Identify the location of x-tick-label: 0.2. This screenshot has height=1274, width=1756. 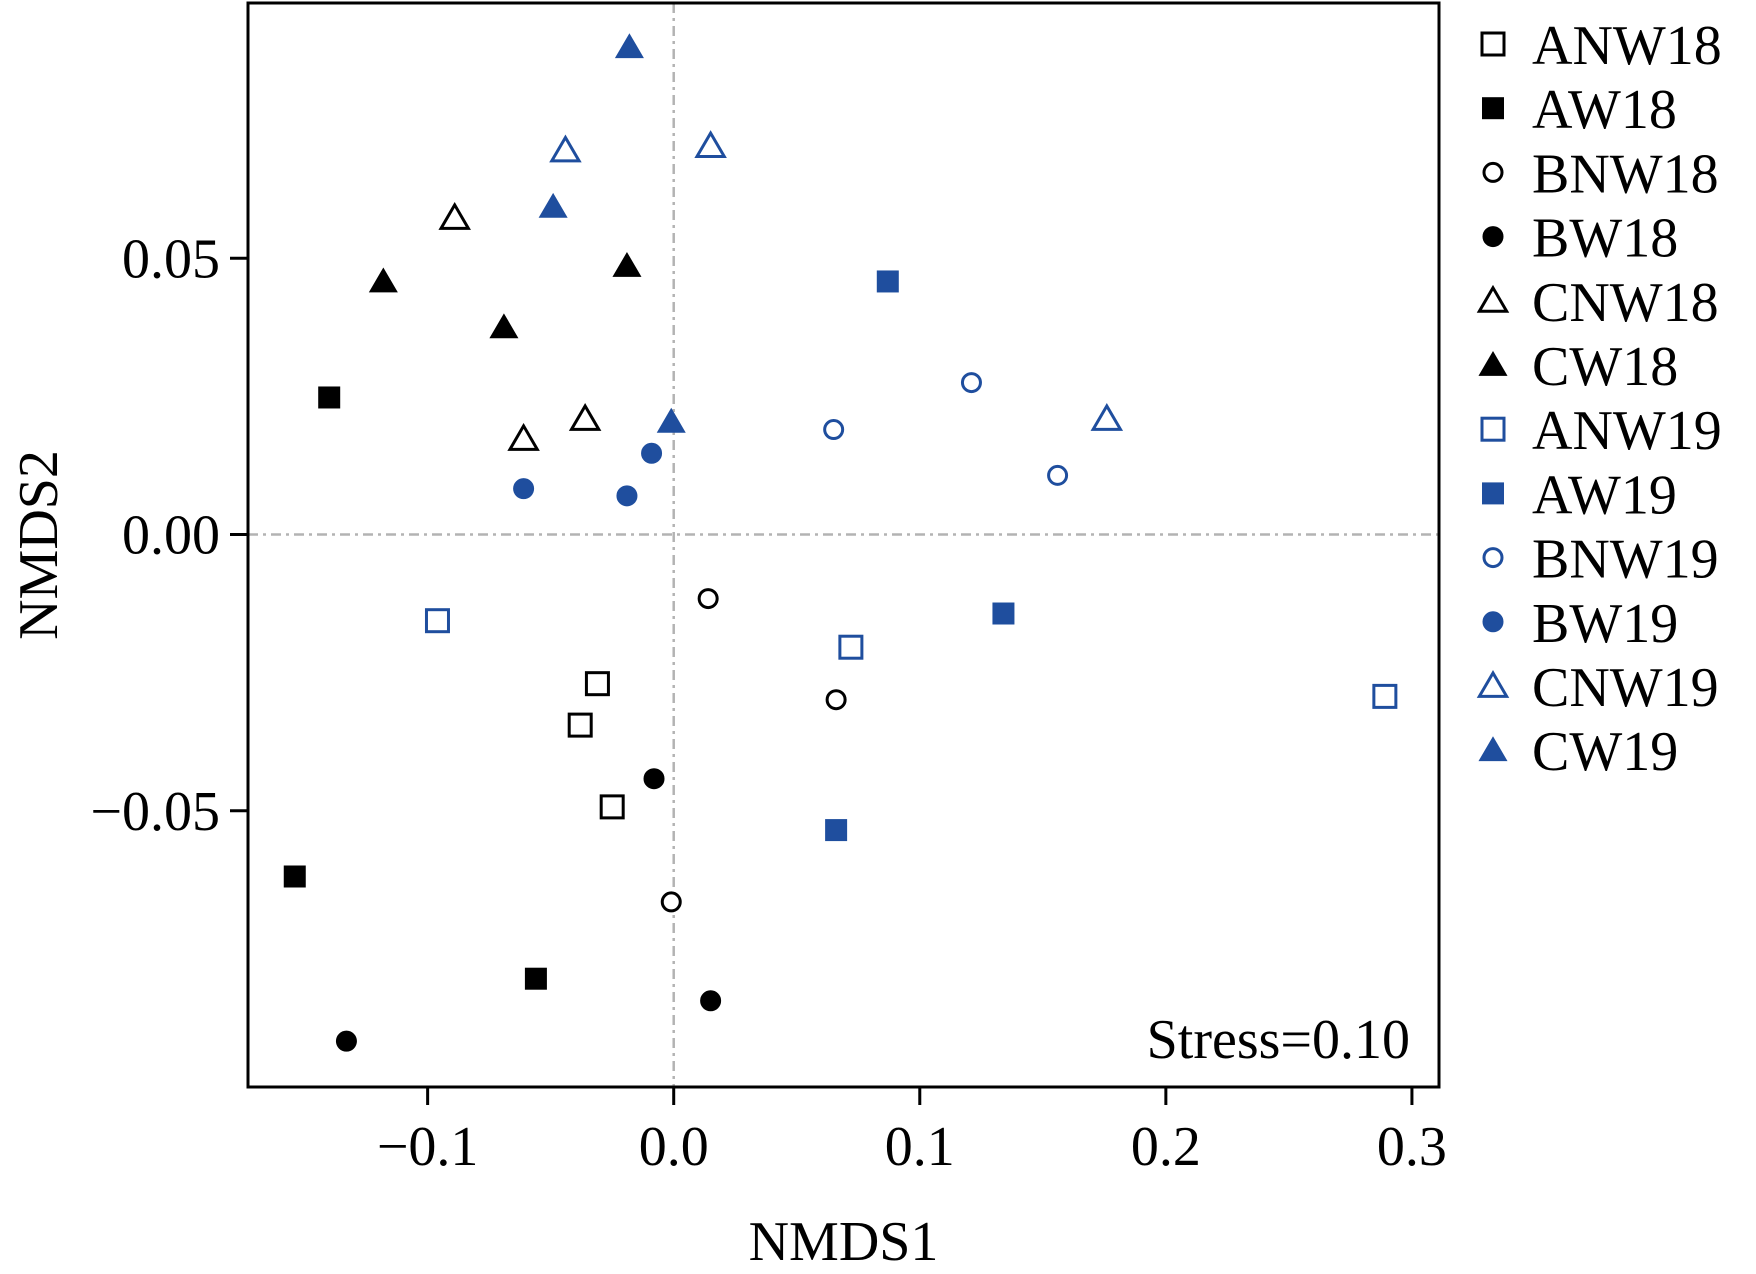
(1166, 1147).